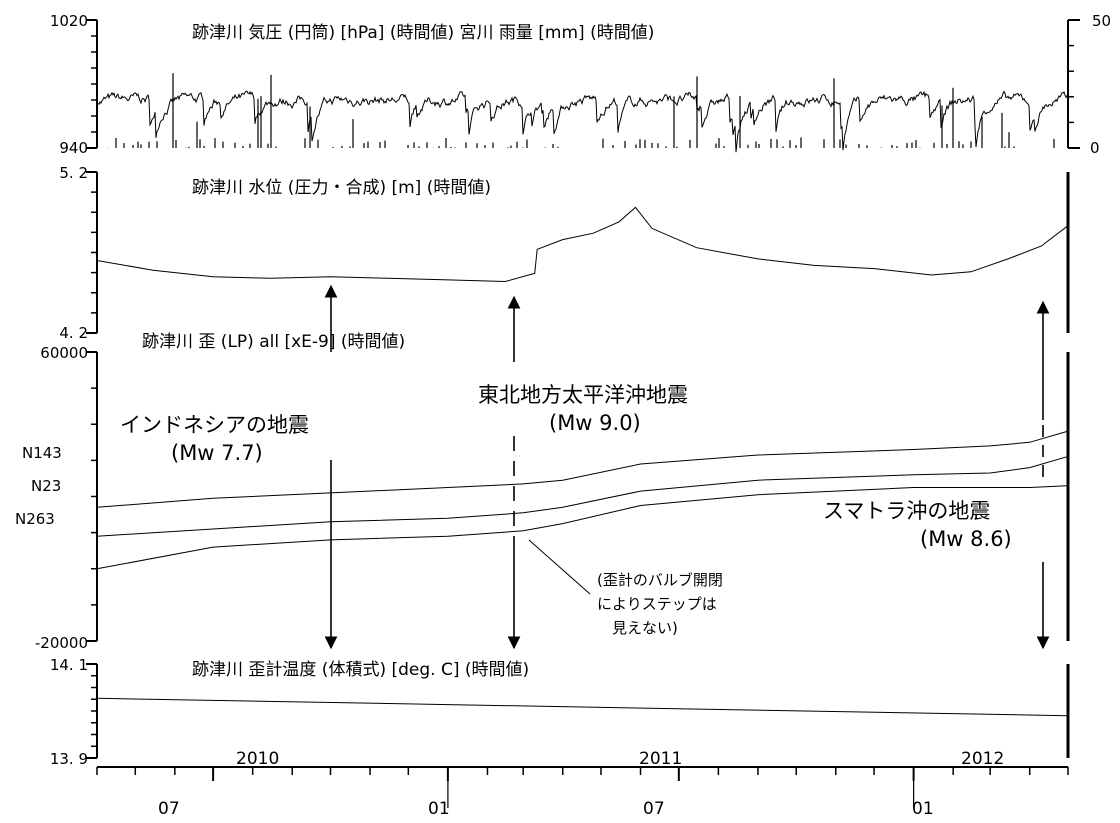 The height and width of the screenshot is (823, 1120). I want to click on panel1-ytick-top: 1020, so click(69, 21).